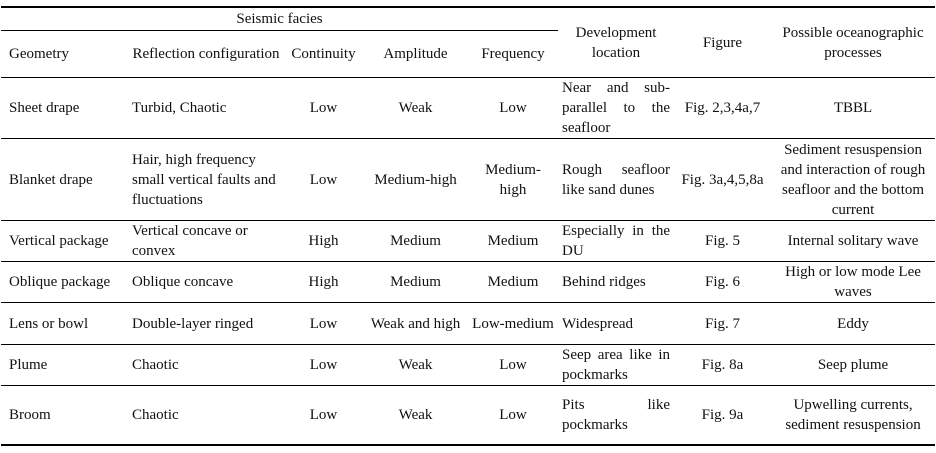 The width and height of the screenshot is (936, 453). What do you see at coordinates (415, 323) in the screenshot?
I see `table-cell: Weak and high` at bounding box center [415, 323].